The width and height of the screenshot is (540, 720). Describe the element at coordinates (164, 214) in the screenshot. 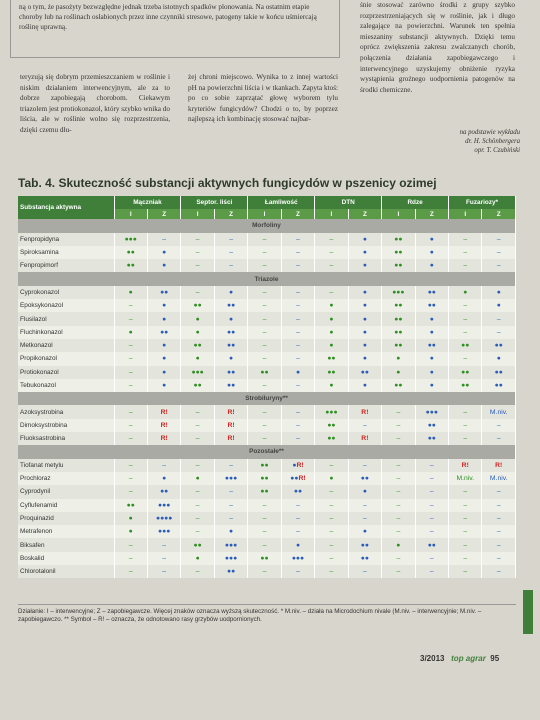

I see `subheader-cell: Z` at that location.